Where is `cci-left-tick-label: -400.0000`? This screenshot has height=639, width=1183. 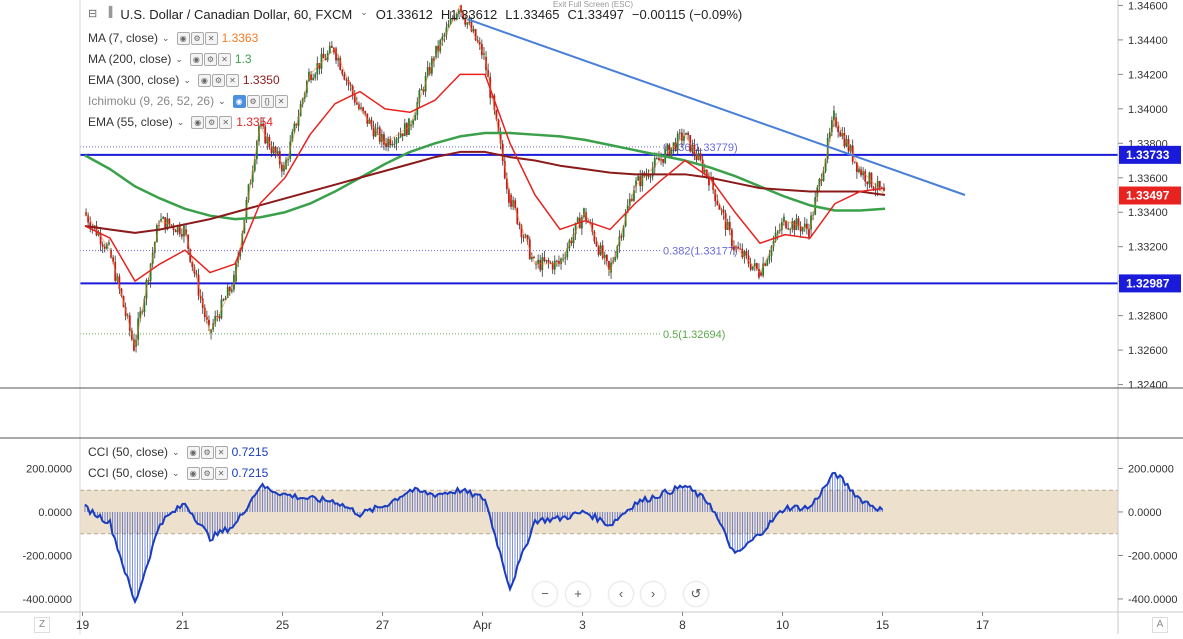 cci-left-tick-label: -400.0000 is located at coordinates (47, 600).